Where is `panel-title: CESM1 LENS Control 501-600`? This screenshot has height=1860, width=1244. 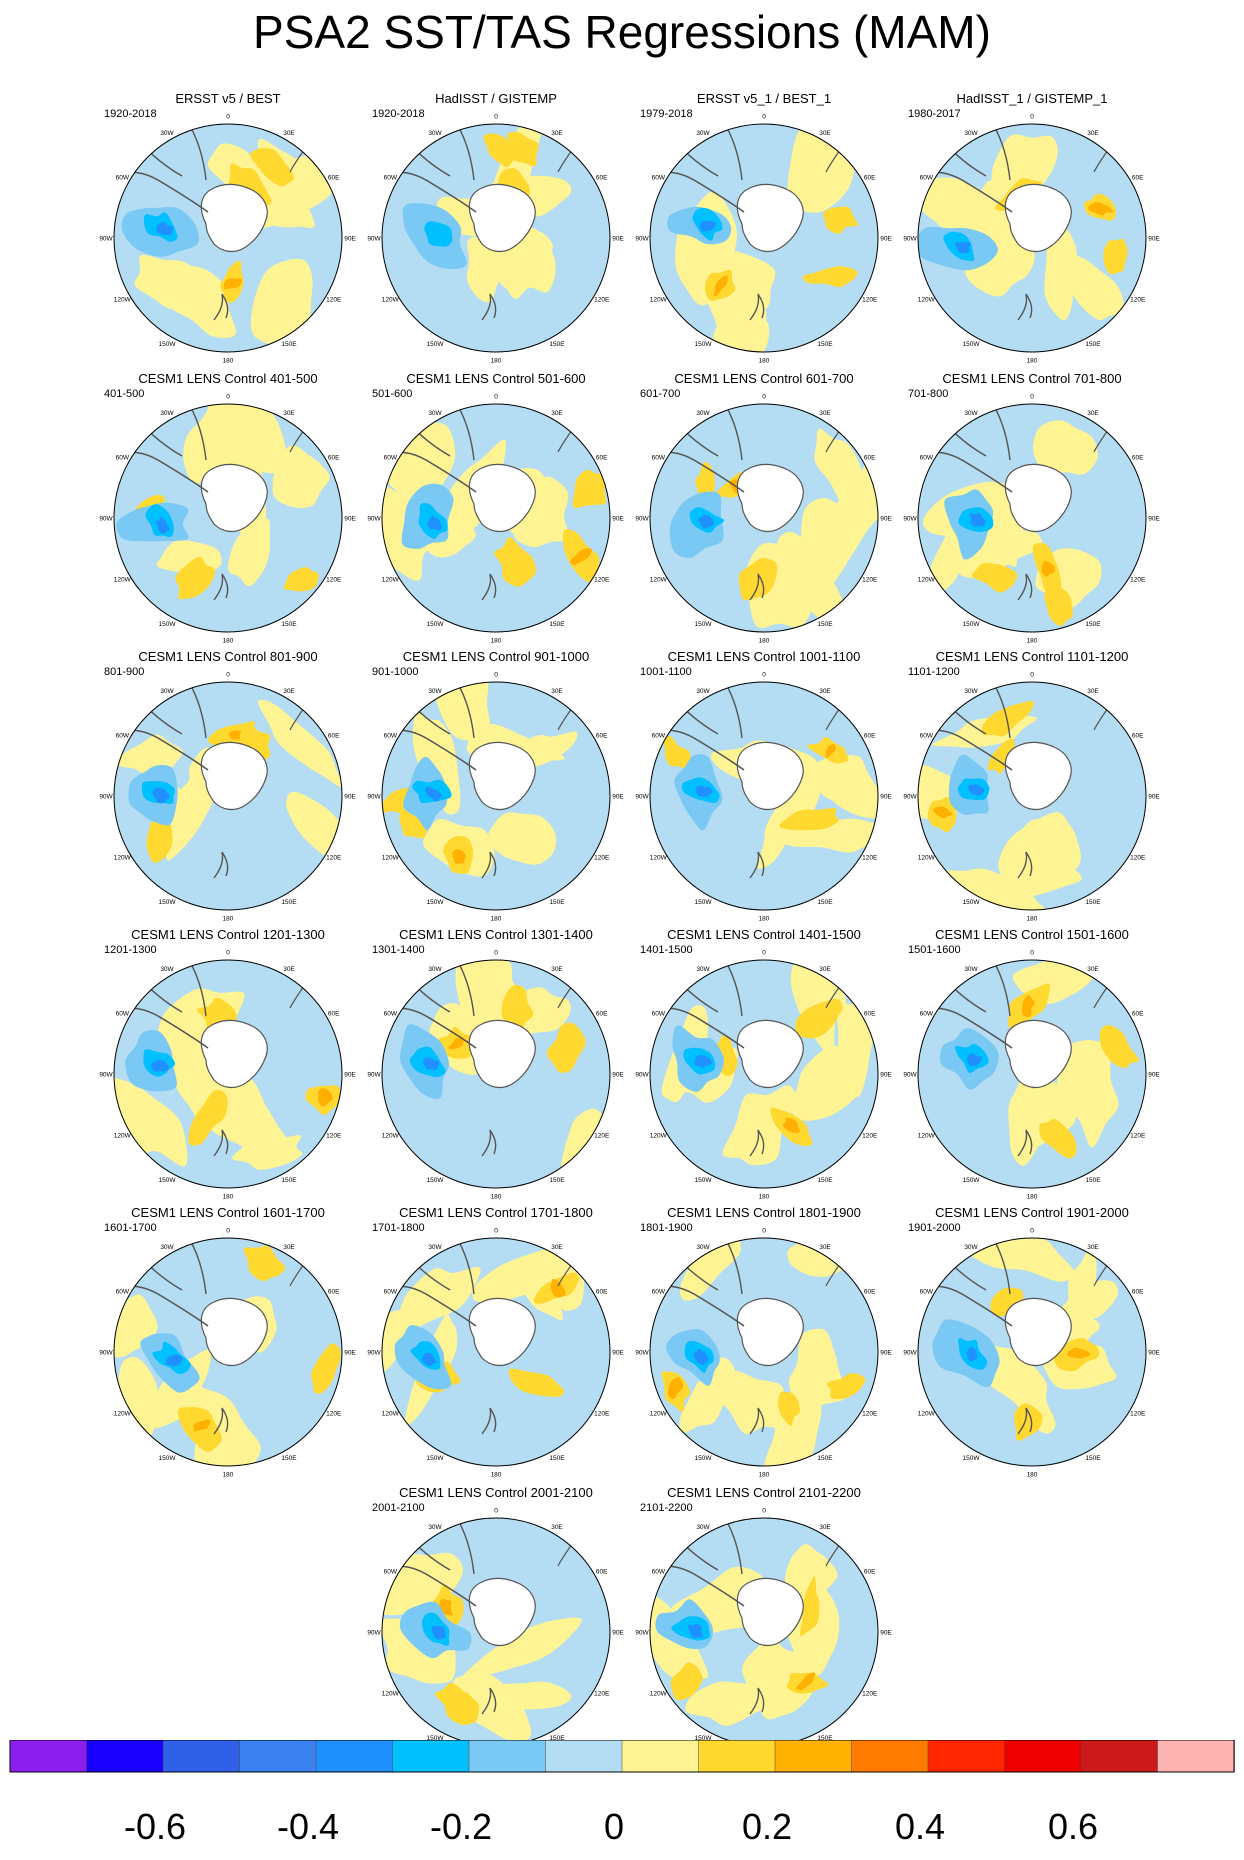
panel-title: CESM1 LENS Control 501-600 is located at coordinates (496, 378).